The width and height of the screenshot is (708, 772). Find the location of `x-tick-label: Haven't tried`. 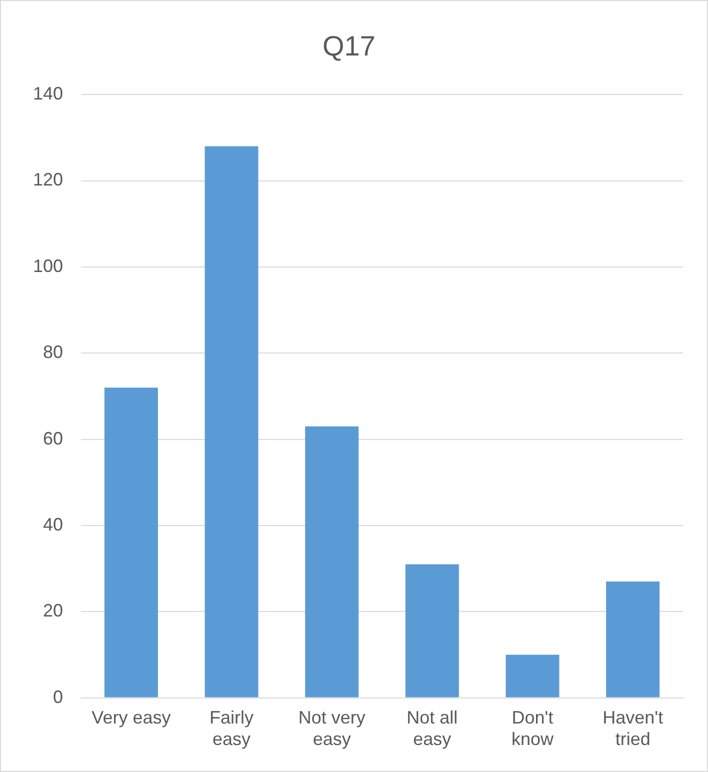

x-tick-label: Haven't tried is located at coordinates (633, 729).